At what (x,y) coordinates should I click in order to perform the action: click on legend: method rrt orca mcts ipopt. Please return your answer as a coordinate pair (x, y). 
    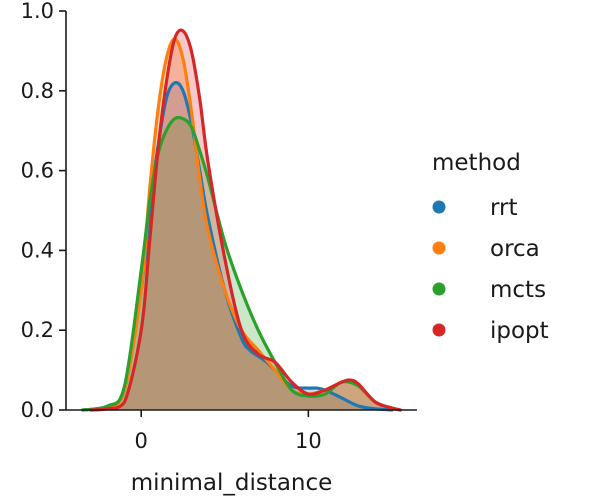
    Looking at the image, I should click on (490, 247).